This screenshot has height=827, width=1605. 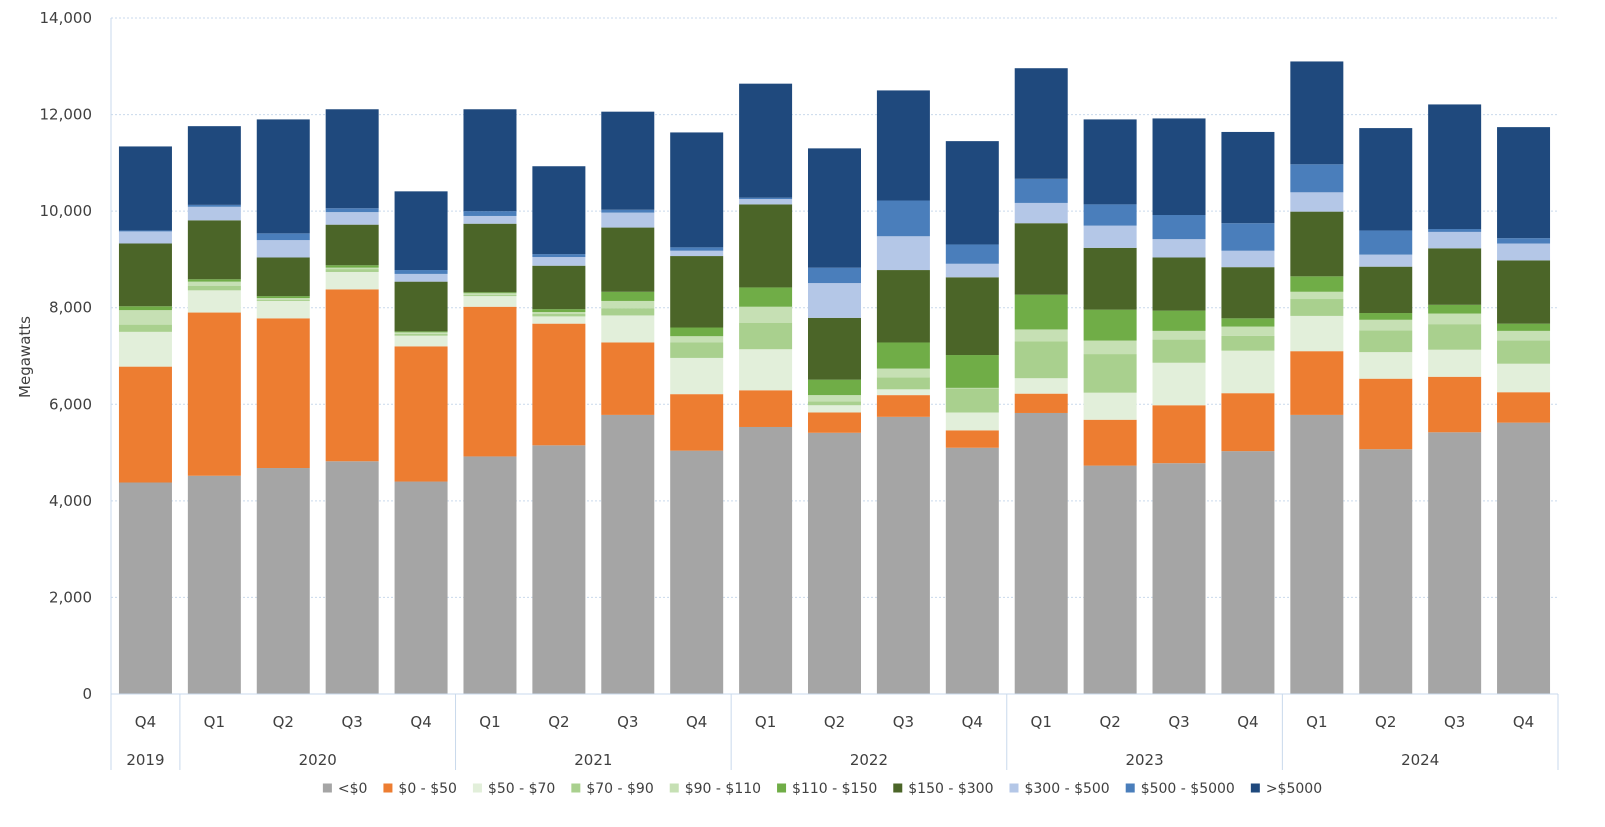 What do you see at coordinates (66, 18) in the screenshot?
I see `y-tick-label: 14,000` at bounding box center [66, 18].